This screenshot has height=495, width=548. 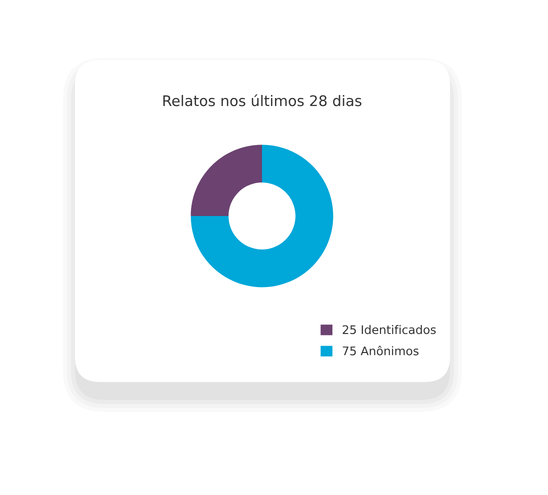 What do you see at coordinates (262, 100) in the screenshot?
I see `chart-title: Relatos nos últimos 28 dias` at bounding box center [262, 100].